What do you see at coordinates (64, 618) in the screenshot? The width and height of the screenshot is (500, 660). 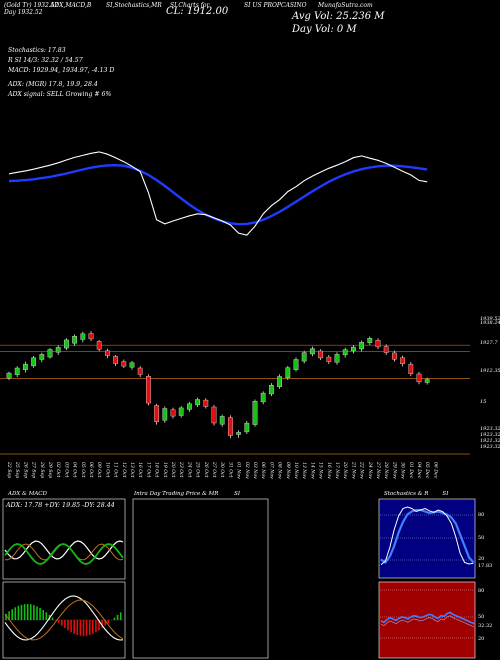 I see `macd-line` at bounding box center [64, 618].